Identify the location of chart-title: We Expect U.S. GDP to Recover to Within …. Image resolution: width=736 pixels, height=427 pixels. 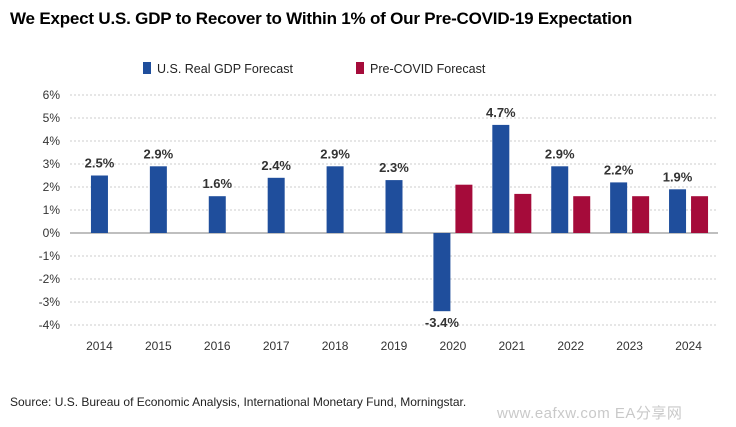
(321, 18).